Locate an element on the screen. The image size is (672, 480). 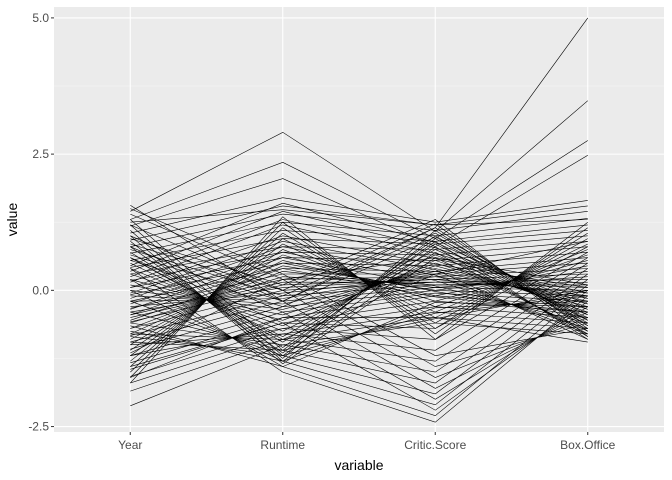
y-tick-label: -2.5 is located at coordinates (38, 427).